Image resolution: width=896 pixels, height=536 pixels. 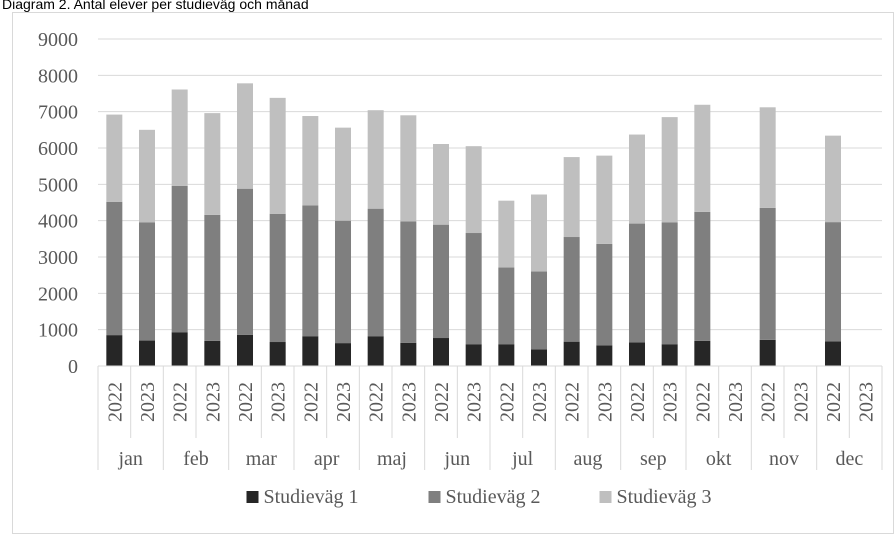 What do you see at coordinates (311, 497) in the screenshot?
I see `legend-label: Studieväg 1` at bounding box center [311, 497].